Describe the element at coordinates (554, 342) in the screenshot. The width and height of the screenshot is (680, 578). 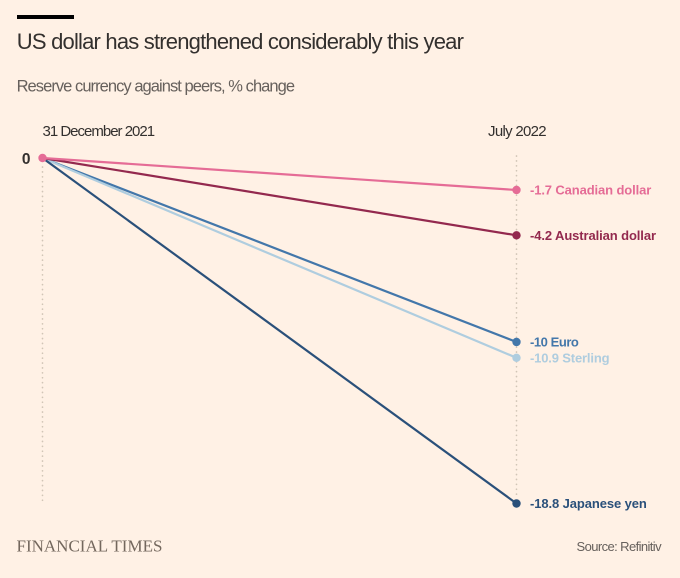
I see `svg-text: -10 Euro` at that location.